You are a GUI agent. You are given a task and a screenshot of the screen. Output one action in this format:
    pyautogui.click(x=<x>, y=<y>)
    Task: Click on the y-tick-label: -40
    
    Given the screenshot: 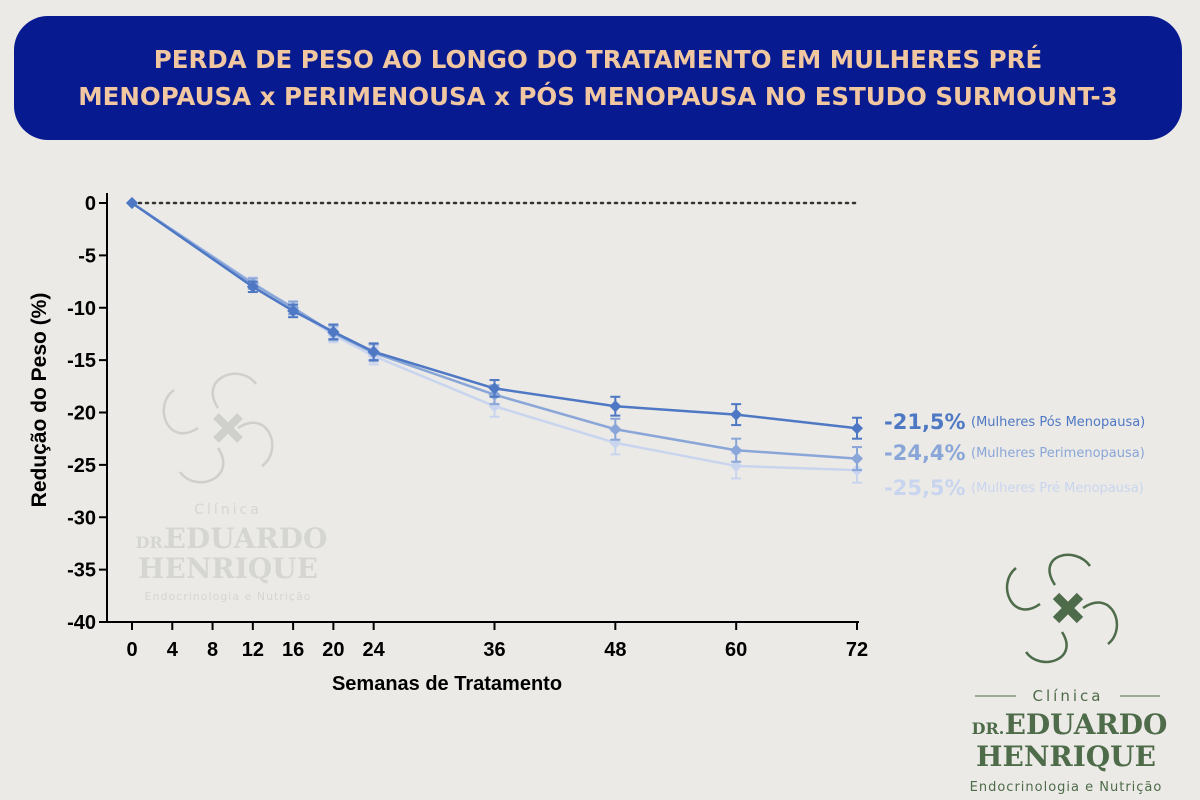 What is the action you would take?
    pyautogui.click(x=81, y=623)
    